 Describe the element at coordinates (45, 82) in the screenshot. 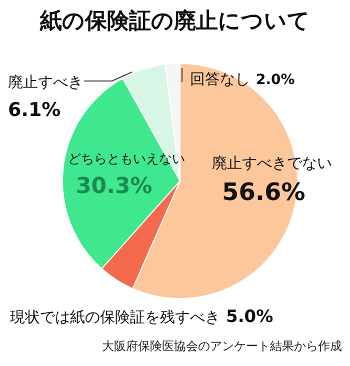

I see `slice-label: 廃止すべき` at that location.